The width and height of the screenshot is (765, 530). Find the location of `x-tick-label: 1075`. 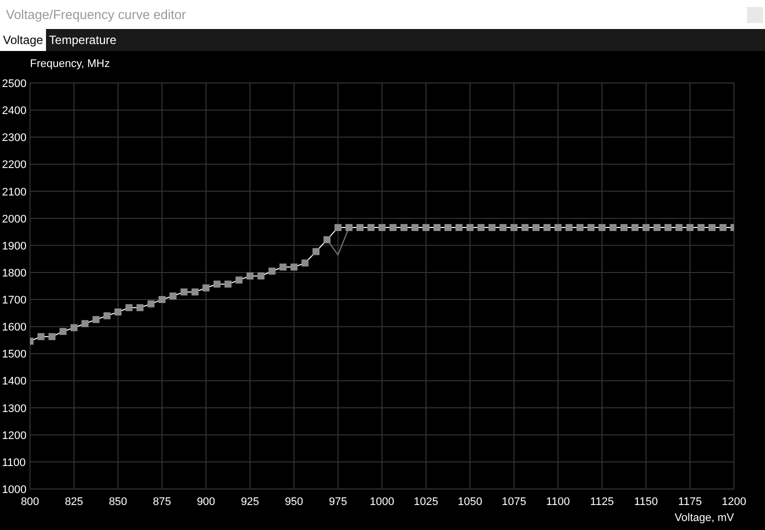

x-tick-label: 1075 is located at coordinates (514, 502).